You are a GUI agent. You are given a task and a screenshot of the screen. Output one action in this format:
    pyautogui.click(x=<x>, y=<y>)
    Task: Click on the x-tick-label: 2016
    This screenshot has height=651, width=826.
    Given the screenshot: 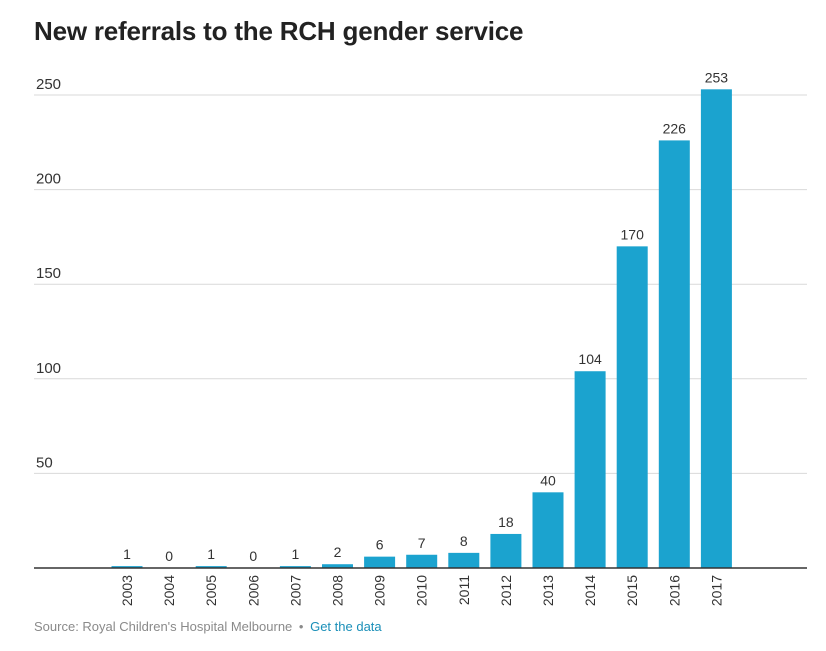 What is the action you would take?
    pyautogui.click(x=674, y=590)
    